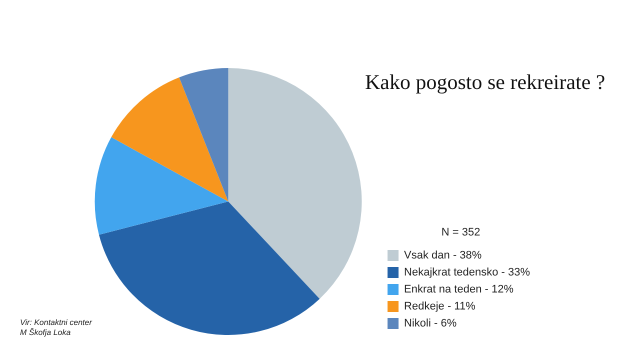 The image size is (640, 360). Describe the element at coordinates (459, 290) in the screenshot. I see `legend-label: Enkrat na teden - 12%` at that location.